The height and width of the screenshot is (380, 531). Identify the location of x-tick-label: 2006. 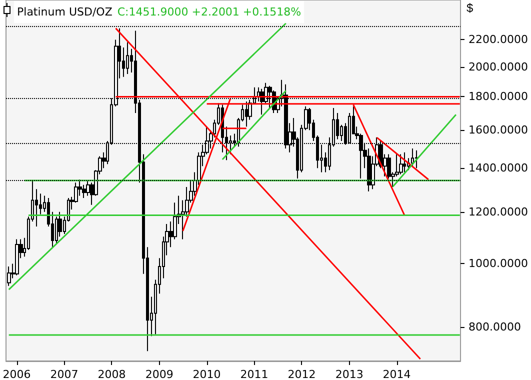
(16, 374).